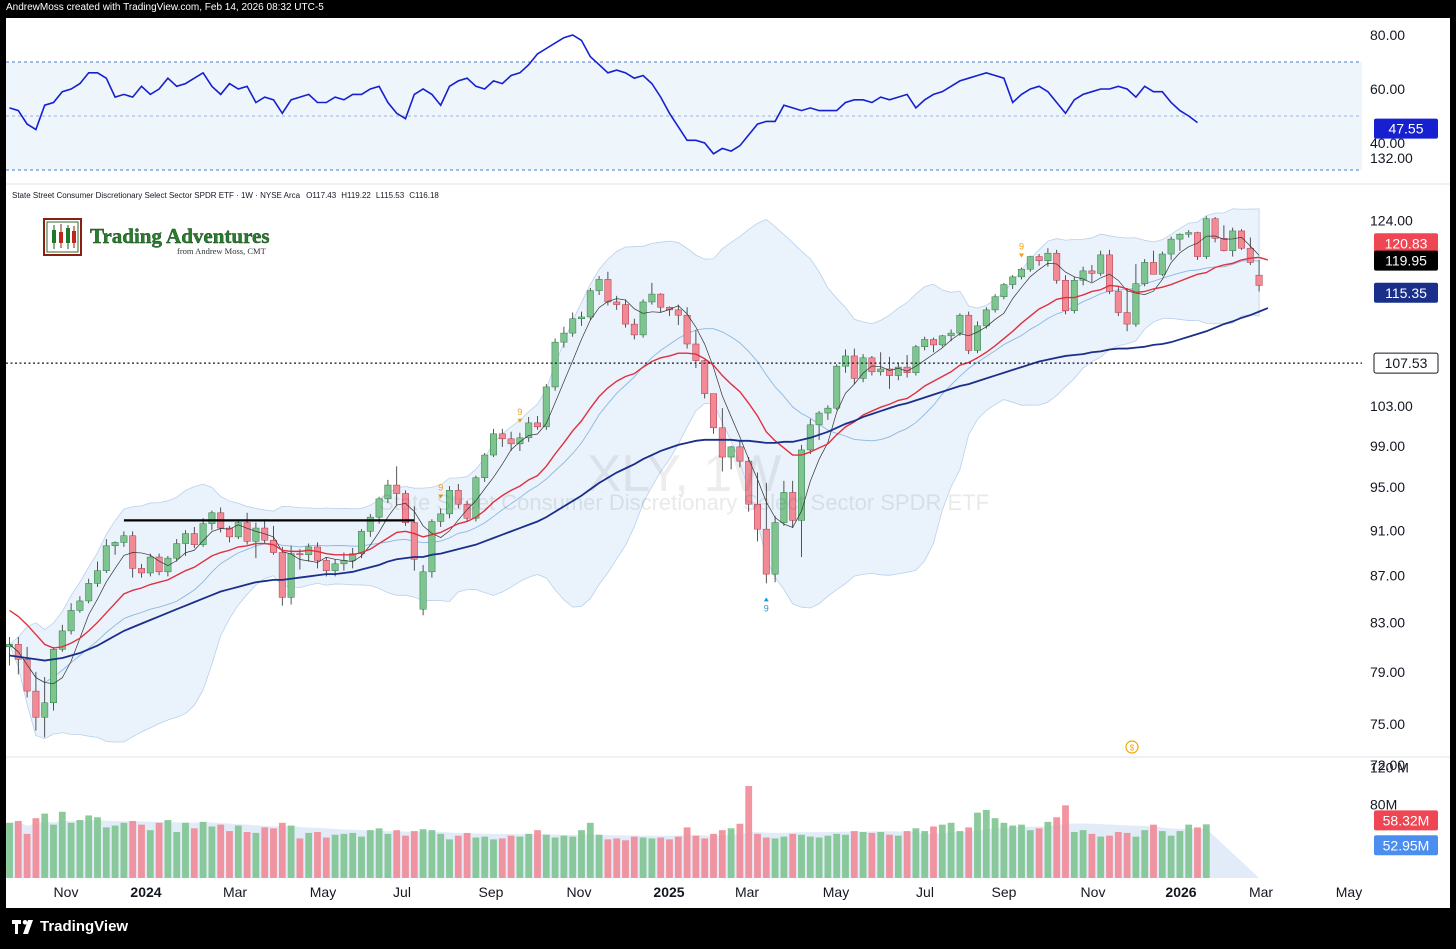 The width and height of the screenshot is (1456, 949). I want to click on time-tick-label: Nov, so click(66, 892).